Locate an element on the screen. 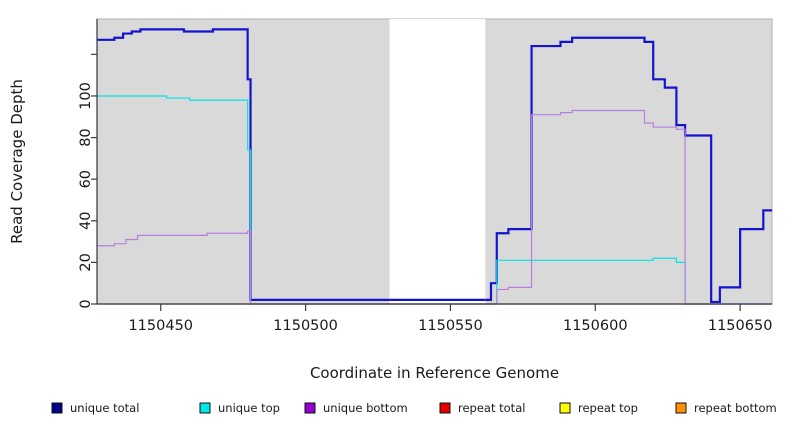 The image size is (792, 432). legend-label-repeat-top: repeat top is located at coordinates (608, 408).